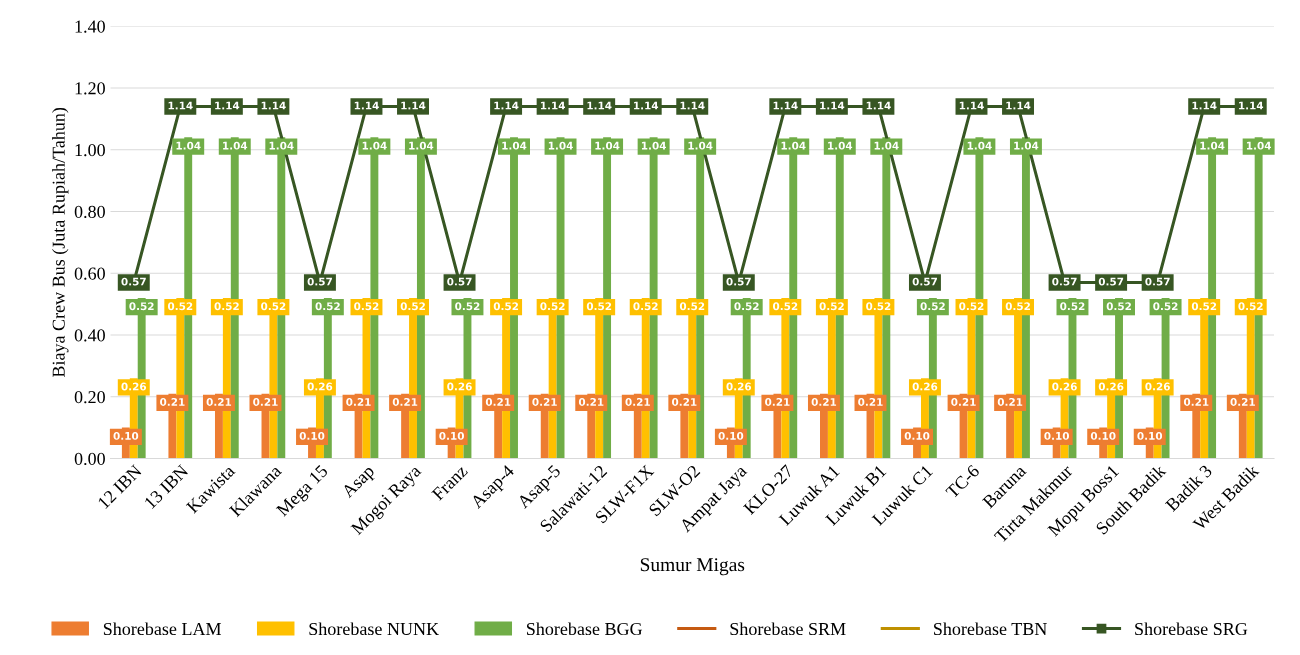  I want to click on legend-label: Shorebase NUNK, so click(374, 629).